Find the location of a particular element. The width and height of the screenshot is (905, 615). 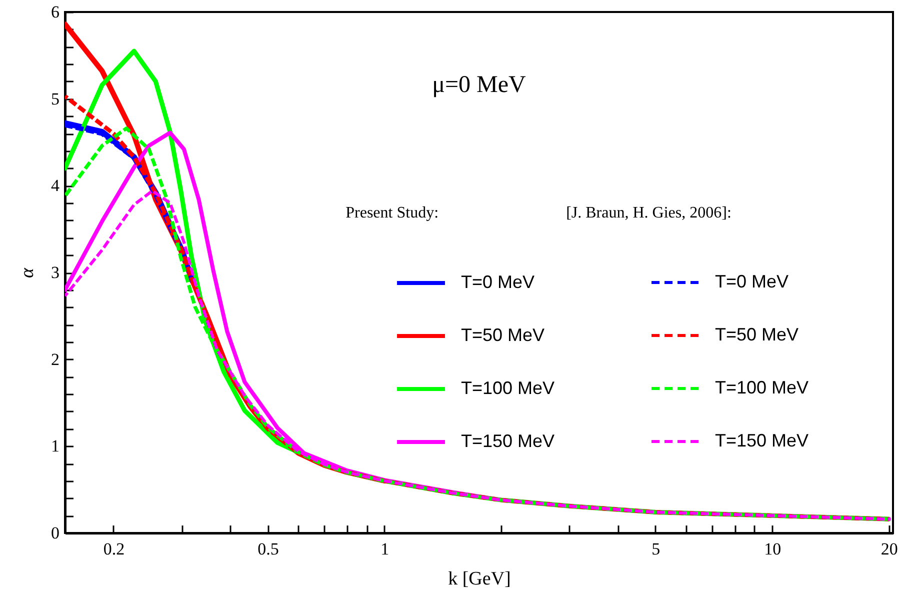

x-tick-label: 10 is located at coordinates (773, 549).